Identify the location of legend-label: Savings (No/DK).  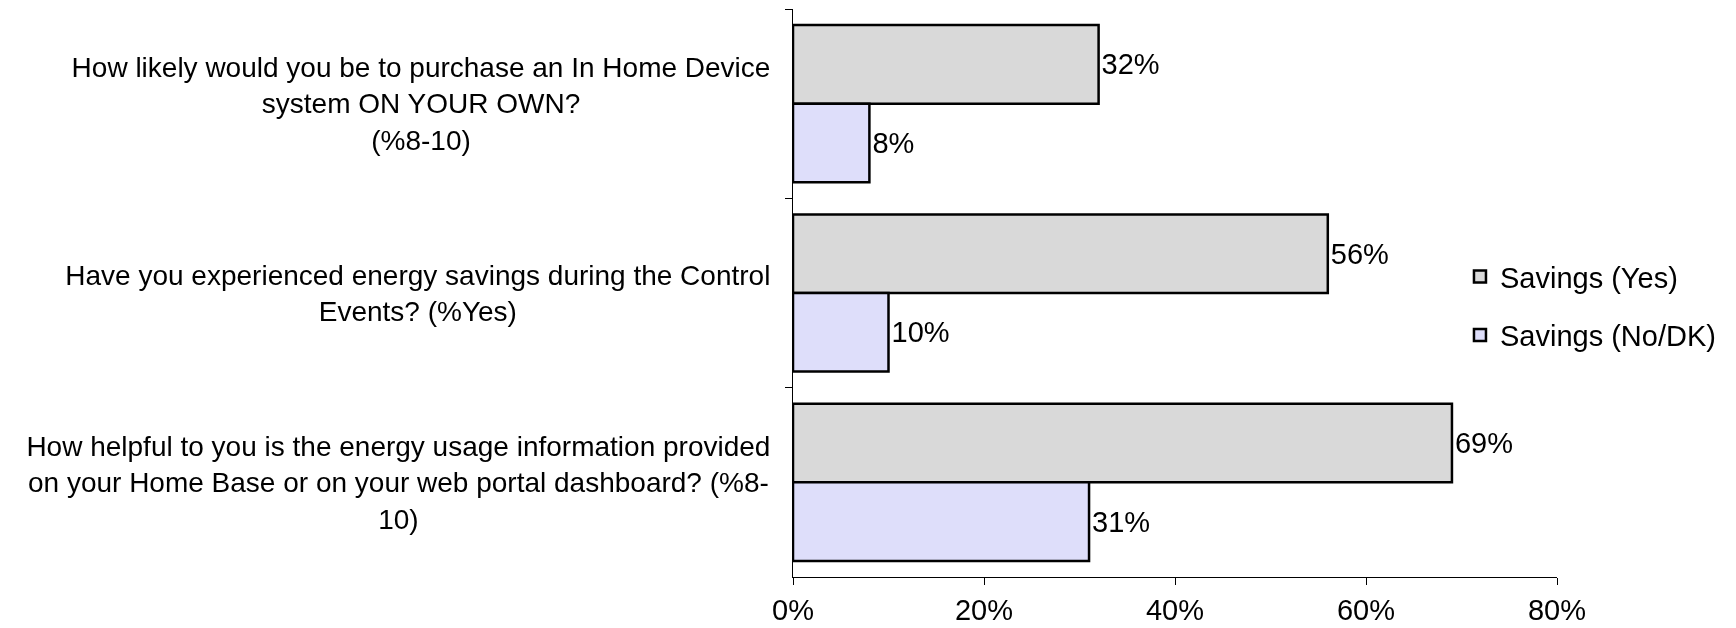
(1607, 336).